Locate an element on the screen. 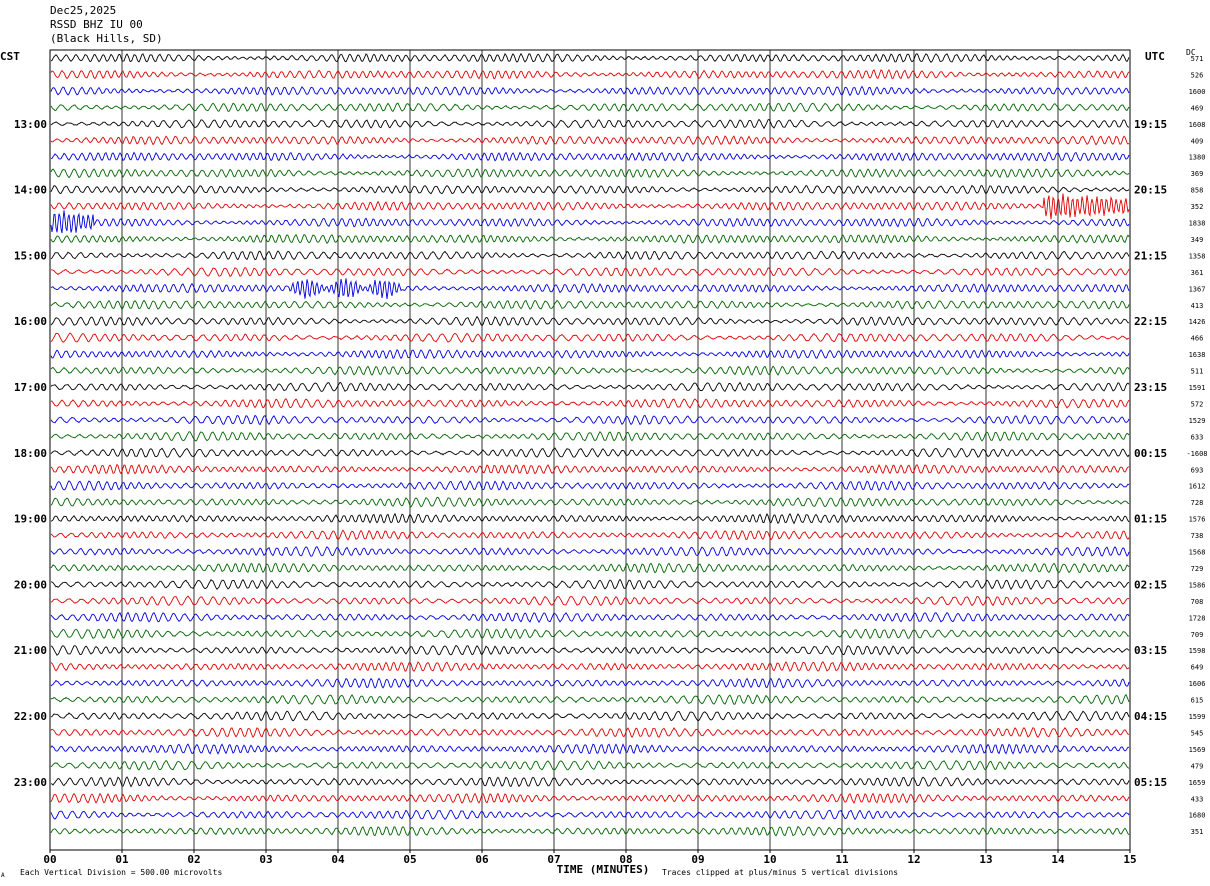  left-hour-label: 18:00 is located at coordinates (30, 453).